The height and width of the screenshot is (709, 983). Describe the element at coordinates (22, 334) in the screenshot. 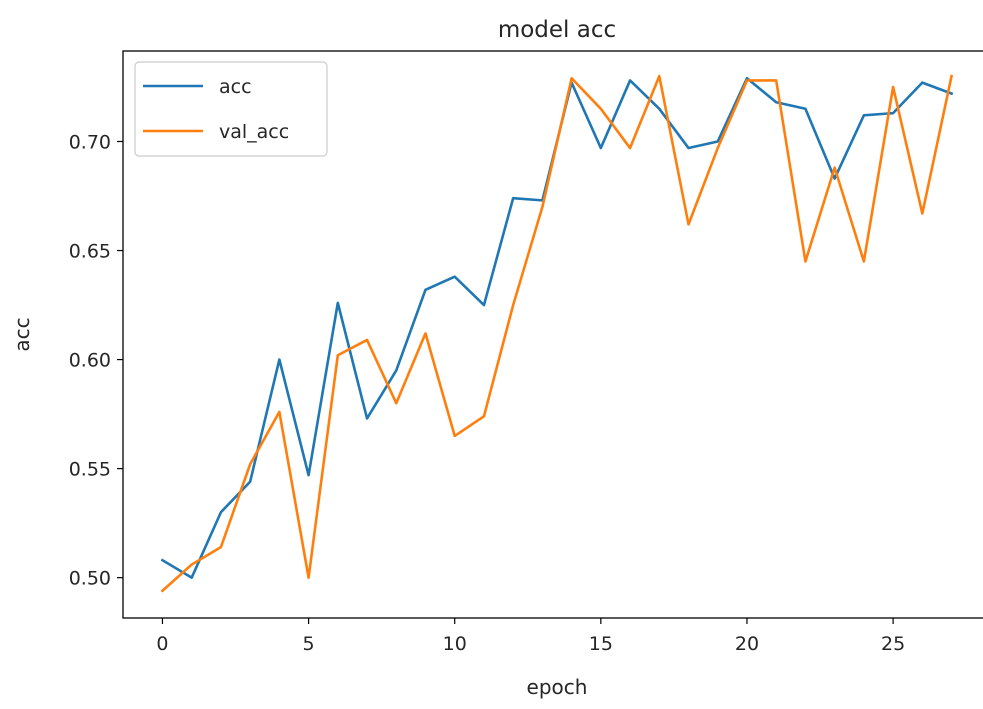

I see `y-axis-label: acc` at that location.